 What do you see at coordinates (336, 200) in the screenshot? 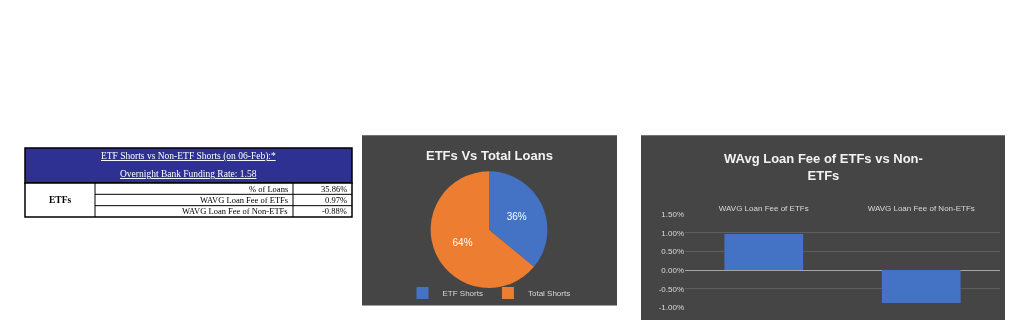
I see `text: 0.97%` at bounding box center [336, 200].